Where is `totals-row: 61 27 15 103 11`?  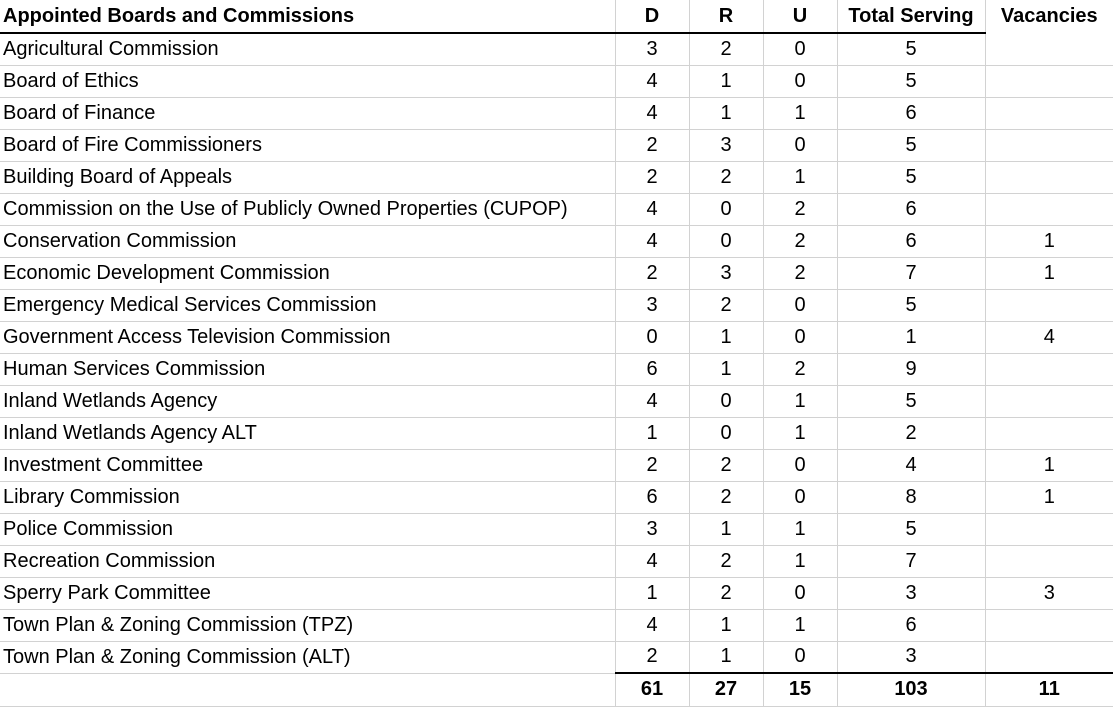
totals-row: 61 27 15 103 11 is located at coordinates (556, 689).